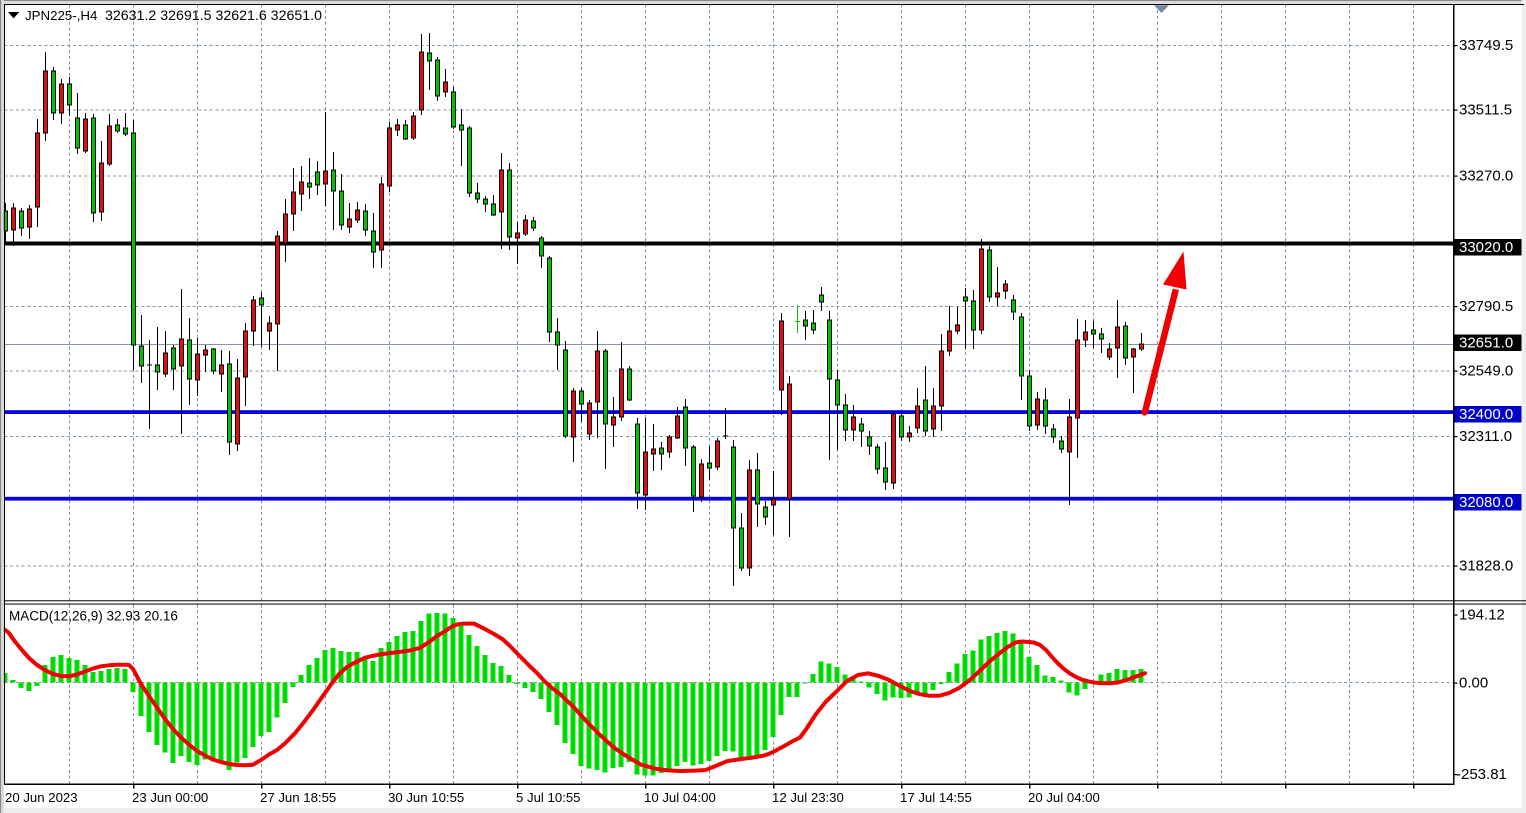 Image resolution: width=1526 pixels, height=813 pixels. What do you see at coordinates (1485, 110) in the screenshot?
I see `svg-text: 33511.5` at bounding box center [1485, 110].